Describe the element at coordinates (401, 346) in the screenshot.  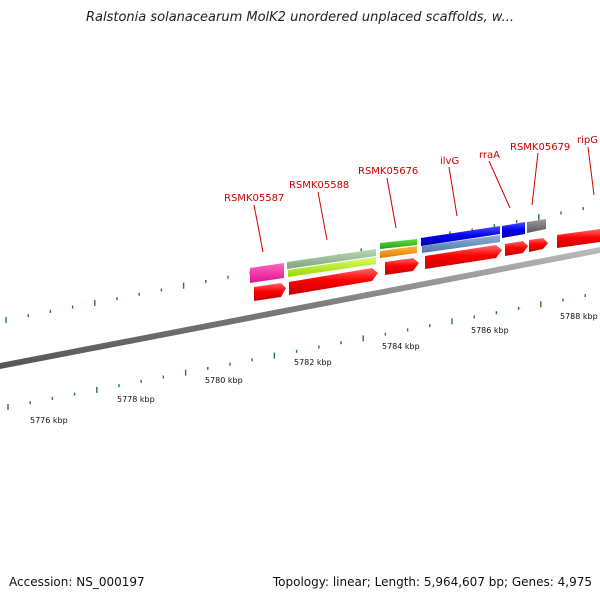
I see `ruler-label: 5784 kbp` at that location.